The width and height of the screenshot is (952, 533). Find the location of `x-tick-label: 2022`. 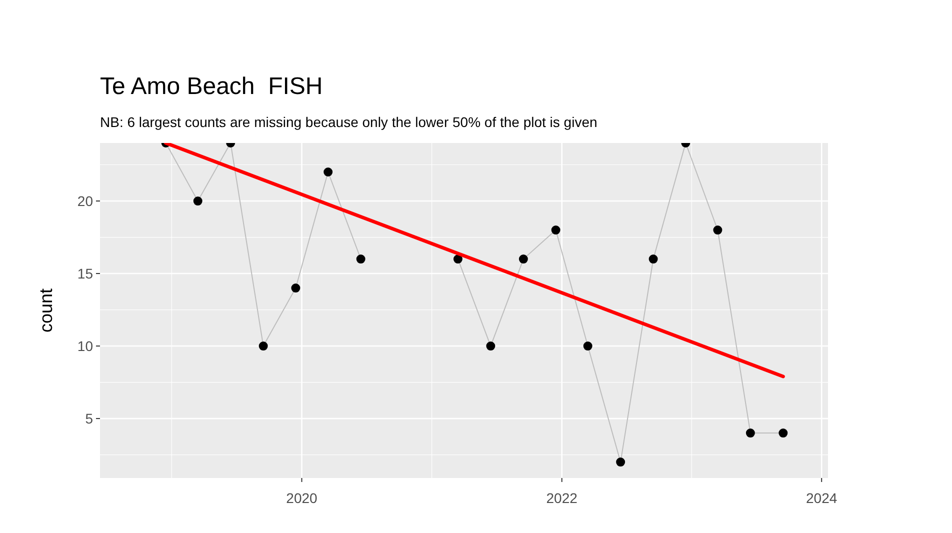

x-tick-label: 2022 is located at coordinates (562, 498).